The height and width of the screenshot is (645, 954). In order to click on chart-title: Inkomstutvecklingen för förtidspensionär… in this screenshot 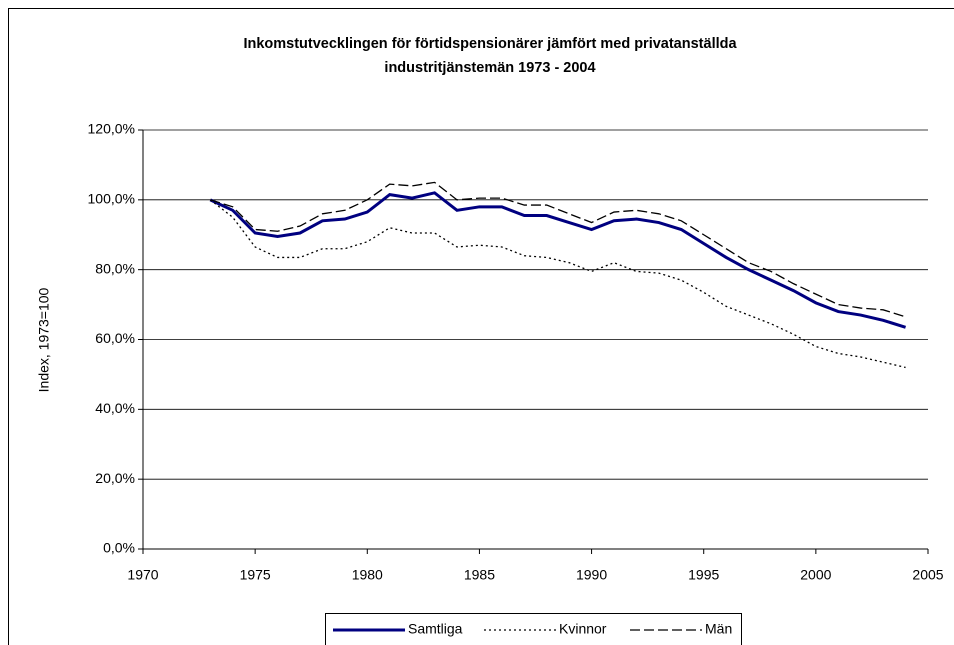, I will do `click(490, 44)`.